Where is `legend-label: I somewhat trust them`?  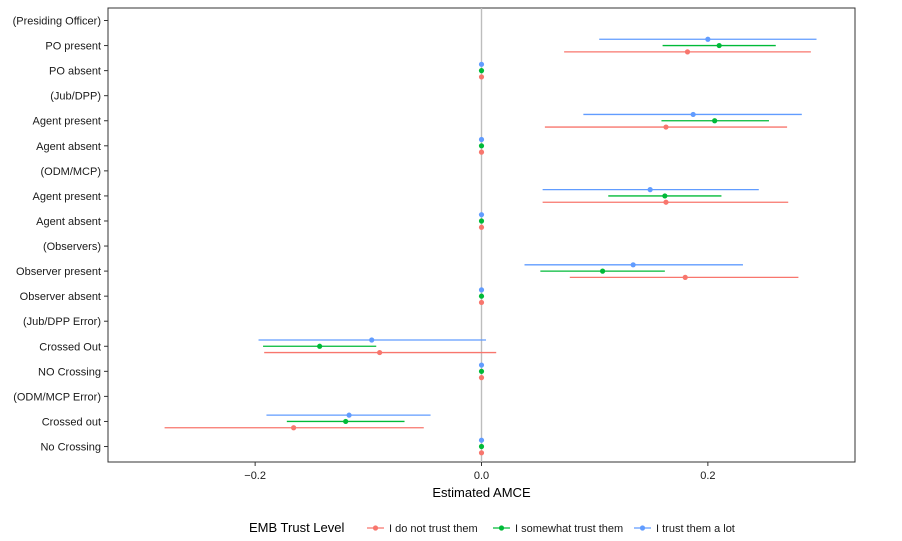
legend-label: I somewhat trust them is located at coordinates (569, 529).